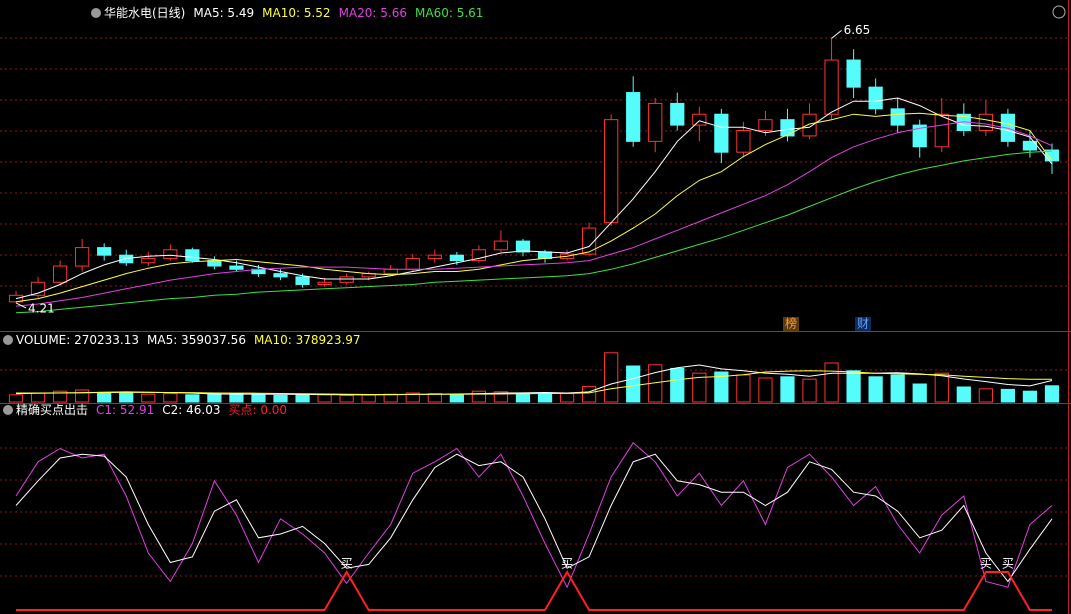 This screenshot has height=614, width=1071. I want to click on close-icon, so click(1059, 12).